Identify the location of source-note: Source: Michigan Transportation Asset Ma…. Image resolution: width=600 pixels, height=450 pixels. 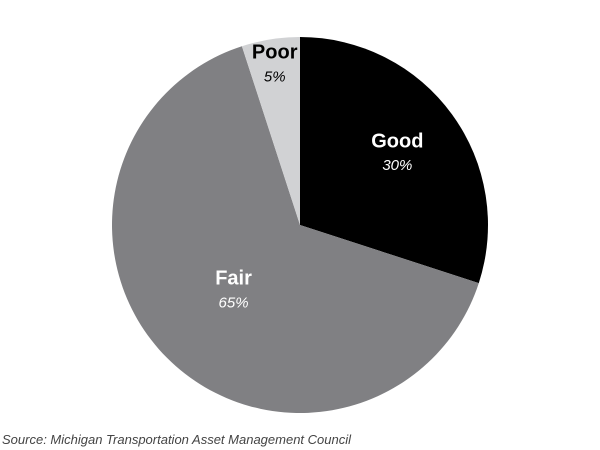
(177, 439).